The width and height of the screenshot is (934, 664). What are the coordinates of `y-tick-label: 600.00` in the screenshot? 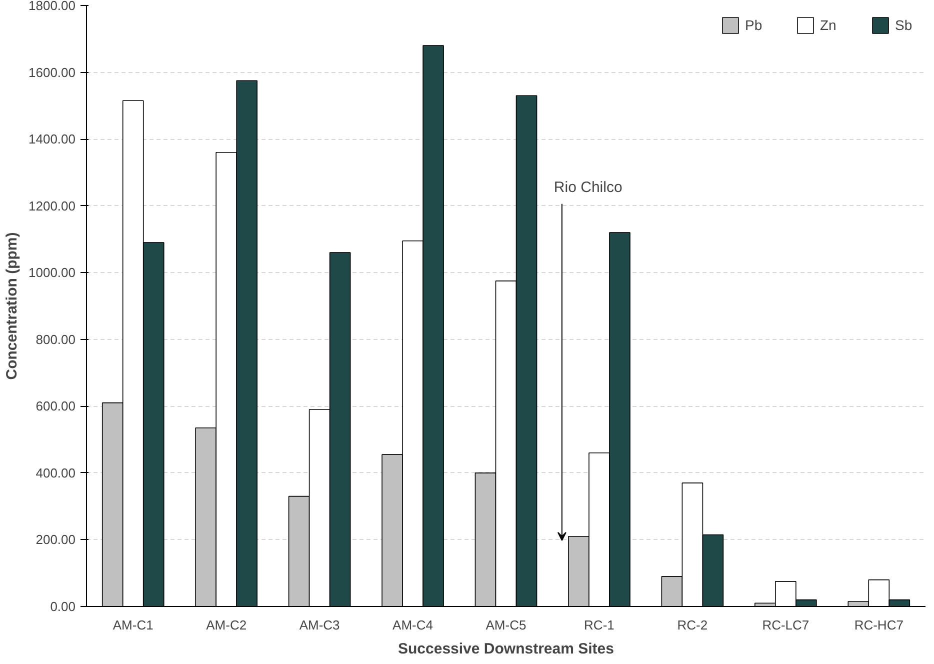 It's located at (56, 406).